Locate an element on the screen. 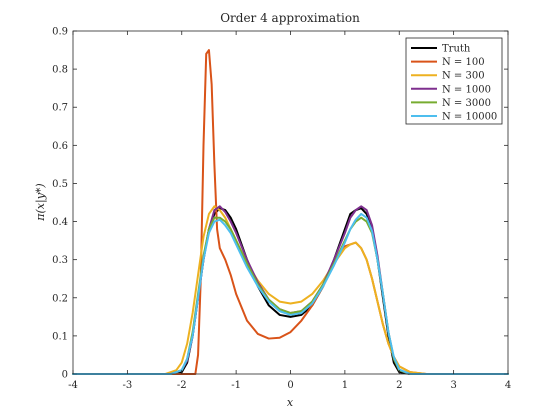 This screenshot has height=420, width=560. x-tick-label: 4 is located at coordinates (508, 385).